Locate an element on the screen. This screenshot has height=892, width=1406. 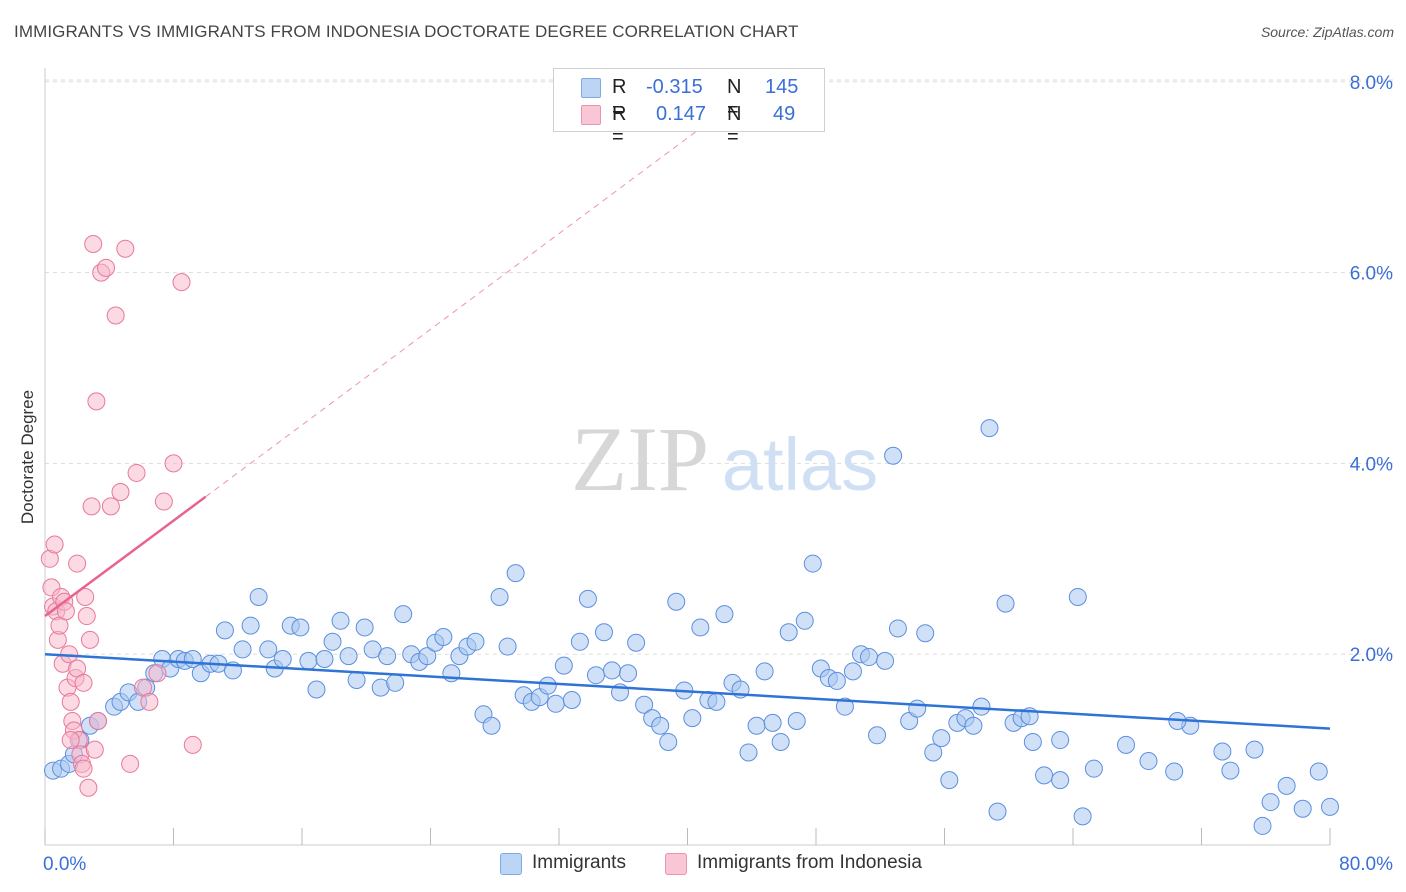
x-tick-label: 80.0% is located at coordinates (1366, 864).